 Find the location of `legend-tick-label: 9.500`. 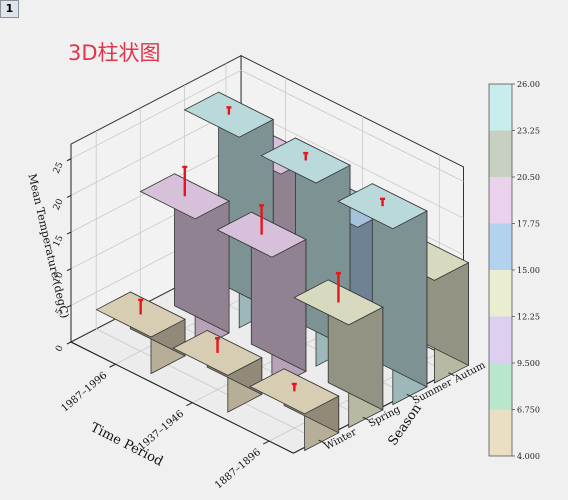

legend-tick-label: 9.500 is located at coordinates (528, 363).